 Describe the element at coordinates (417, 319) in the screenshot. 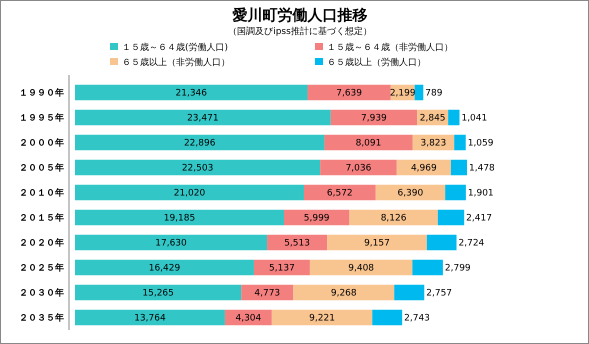

I see `data-label: 2,743` at that location.